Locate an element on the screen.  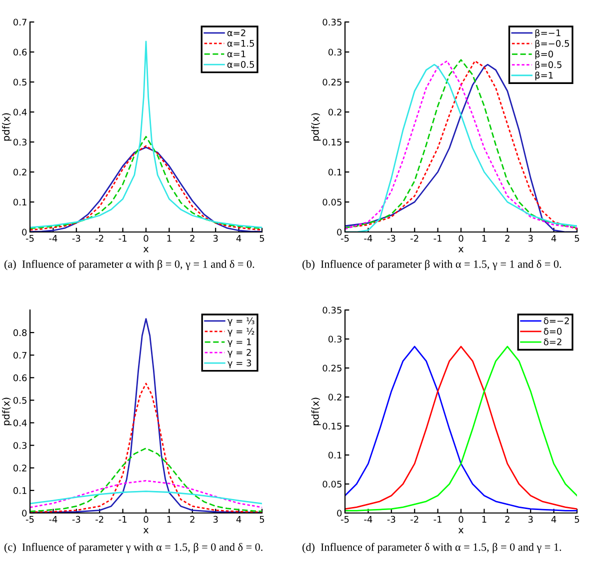
legend-label: β=1 is located at coordinates (544, 76).